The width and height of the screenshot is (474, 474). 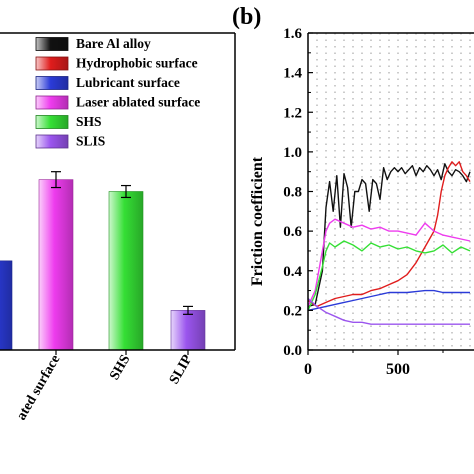 What do you see at coordinates (292, 193) in the screenshot?
I see `y-tick-label: 0.8` at bounding box center [292, 193].